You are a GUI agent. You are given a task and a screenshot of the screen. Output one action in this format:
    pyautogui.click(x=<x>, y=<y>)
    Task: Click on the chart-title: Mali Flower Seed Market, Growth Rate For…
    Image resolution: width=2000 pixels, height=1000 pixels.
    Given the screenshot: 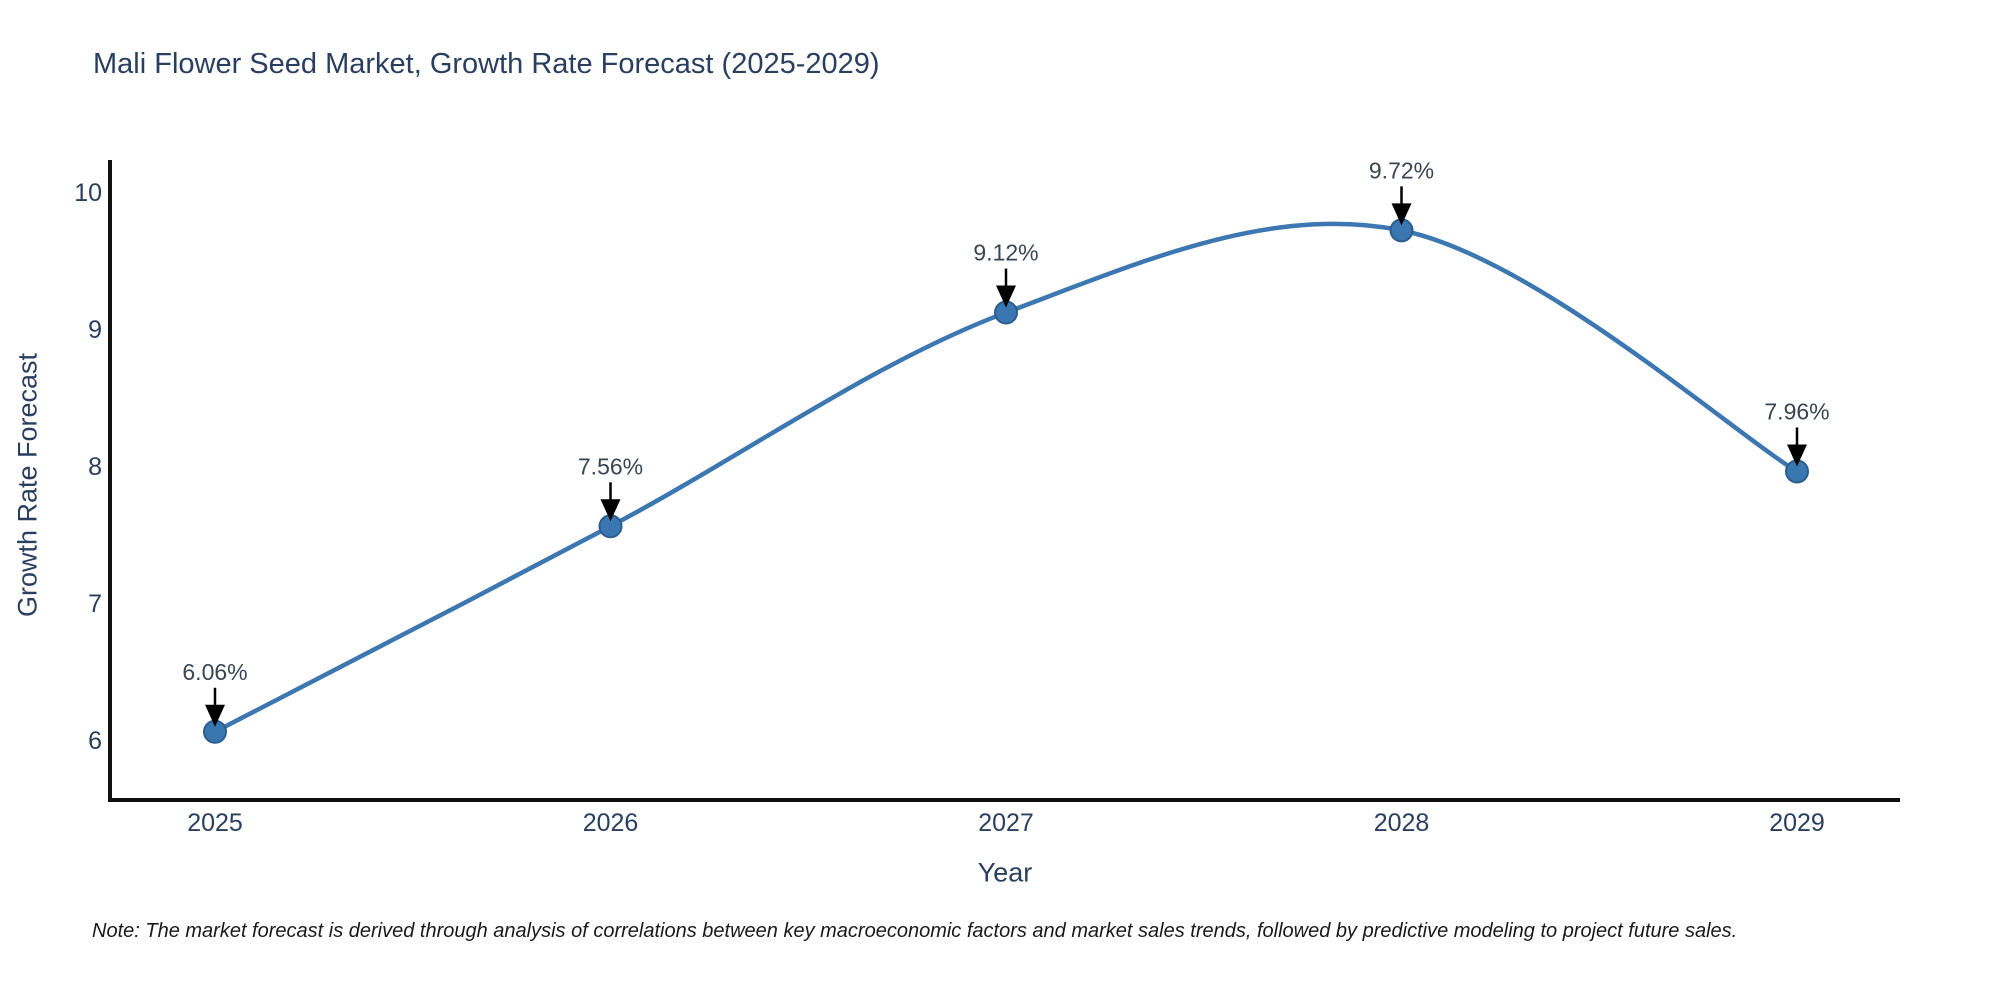 What is the action you would take?
    pyautogui.click(x=486, y=64)
    